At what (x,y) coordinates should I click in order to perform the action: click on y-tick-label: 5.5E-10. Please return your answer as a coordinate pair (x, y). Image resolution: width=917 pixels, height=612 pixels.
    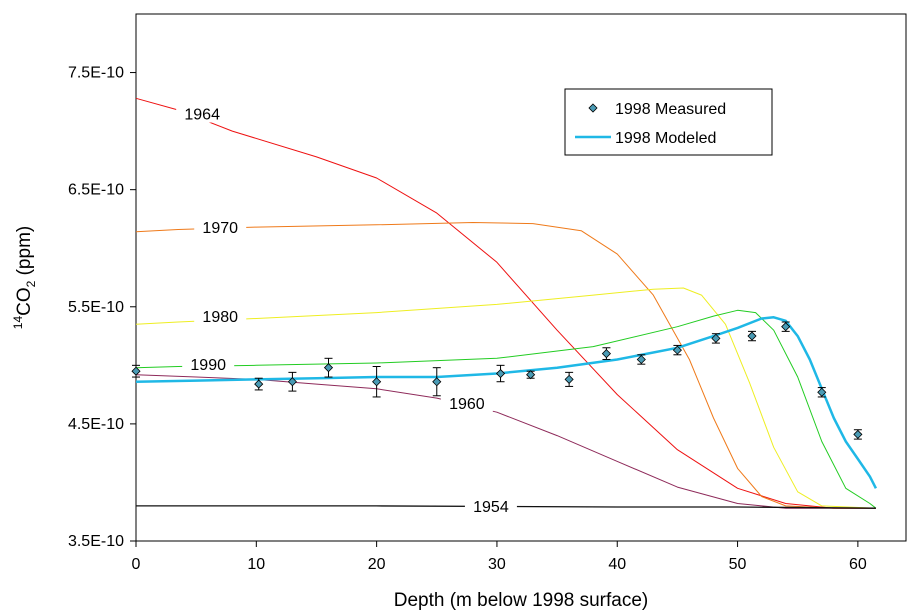
    Looking at the image, I should click on (96, 307).